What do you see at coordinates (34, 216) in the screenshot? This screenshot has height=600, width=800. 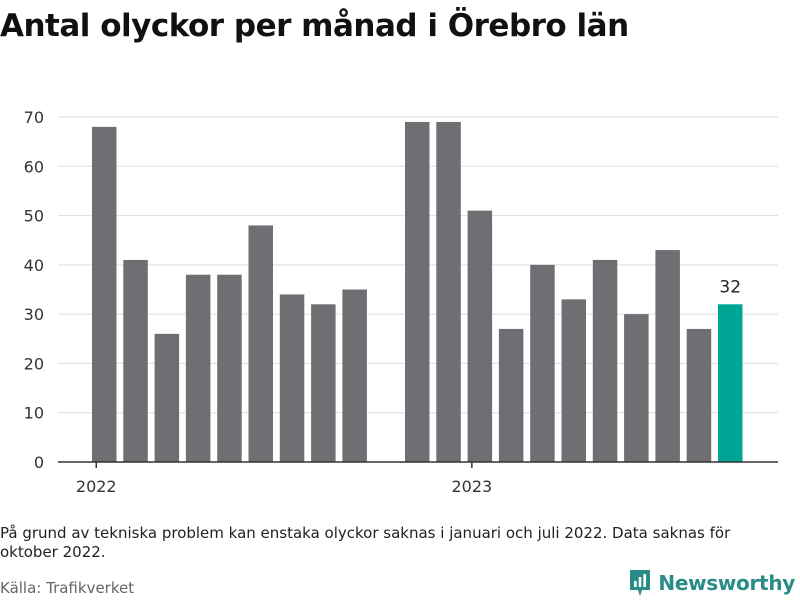 I see `y-tick-label: 50` at bounding box center [34, 216].